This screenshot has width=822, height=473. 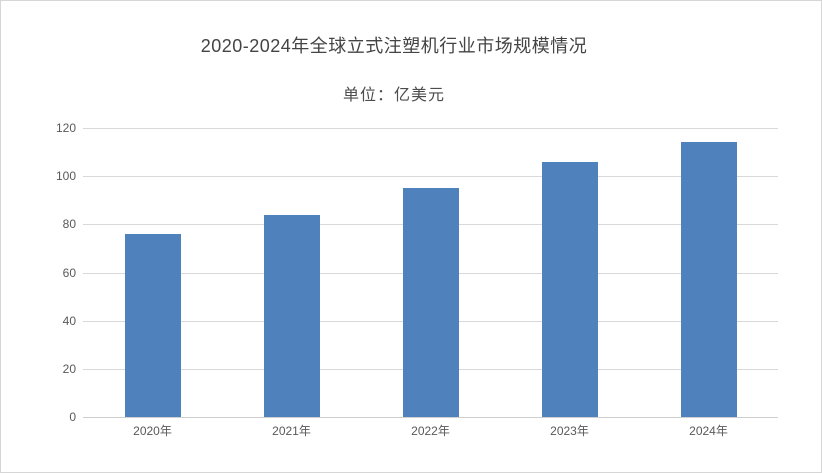 What do you see at coordinates (569, 431) in the screenshot?
I see `x-tick-label: 2023年` at bounding box center [569, 431].